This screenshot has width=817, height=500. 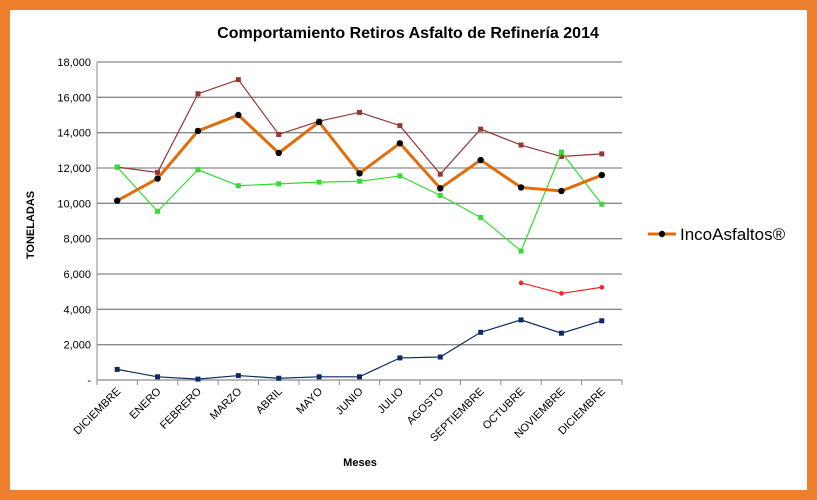 What do you see at coordinates (269, 401) in the screenshot?
I see `x-tick-label: ABRIL` at bounding box center [269, 401].